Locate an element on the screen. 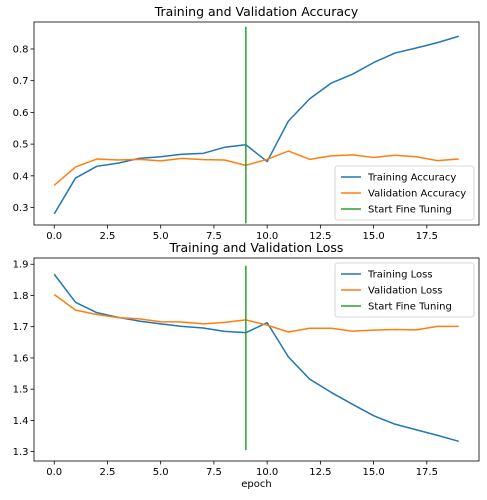 The width and height of the screenshot is (487, 500). y-tick-label: 1.5 is located at coordinates (21, 390).